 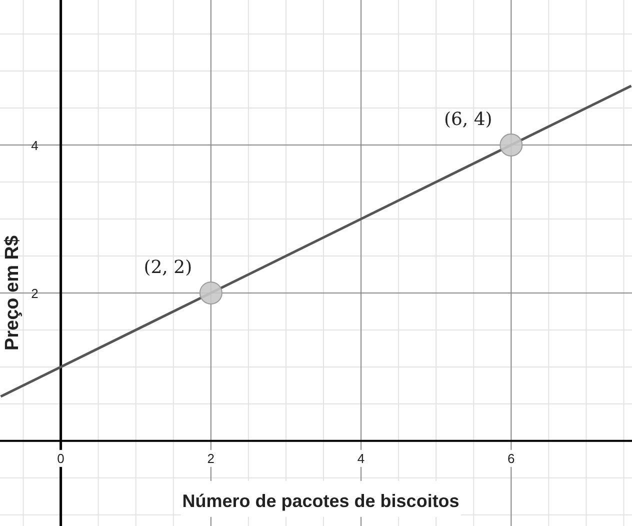 What do you see at coordinates (321, 500) in the screenshot?
I see `x-axis-title: Número de pacotes de biscoitos` at bounding box center [321, 500].